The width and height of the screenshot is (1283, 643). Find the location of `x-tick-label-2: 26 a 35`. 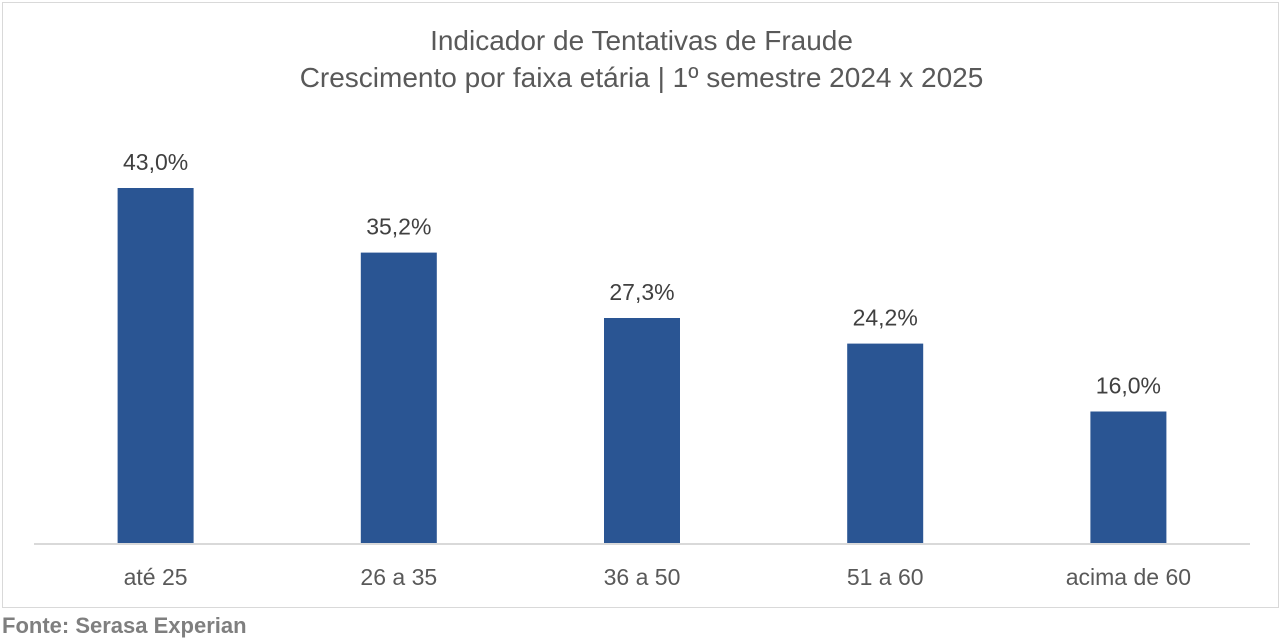

x-tick-label-2: 26 a 35 is located at coordinates (398, 577).